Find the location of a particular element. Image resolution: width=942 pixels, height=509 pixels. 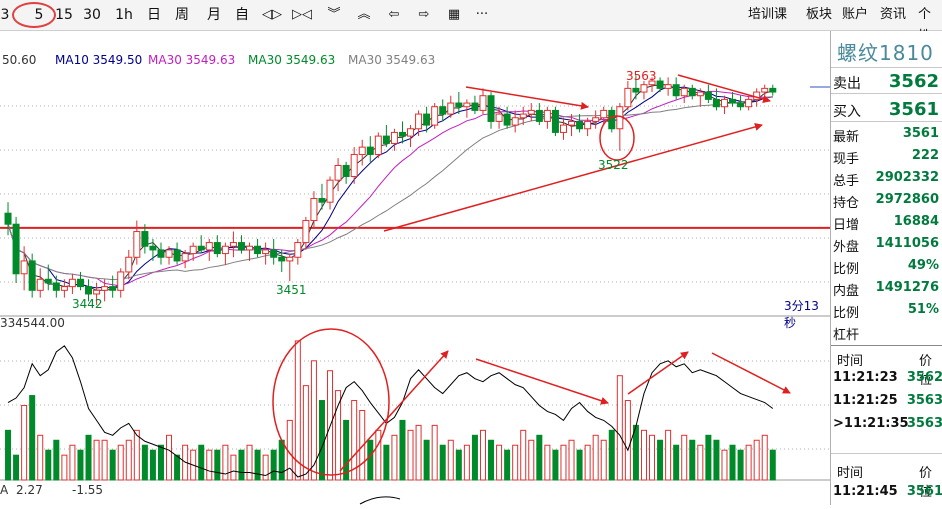

zoom-out-icon: ▷◁ is located at coordinates (302, 14).